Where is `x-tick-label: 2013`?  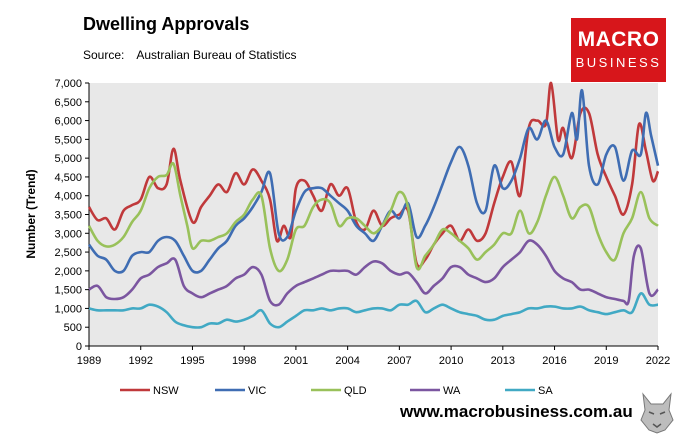 x-tick-label: 2013 is located at coordinates (503, 361).